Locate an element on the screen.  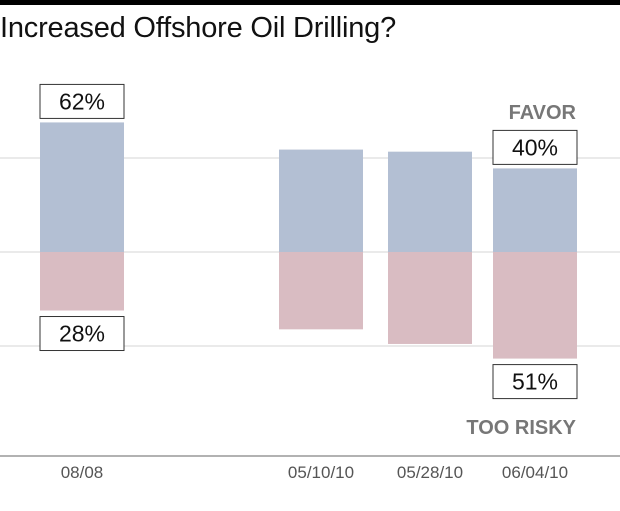
x-tick-label: 05/10/10 is located at coordinates (321, 472).